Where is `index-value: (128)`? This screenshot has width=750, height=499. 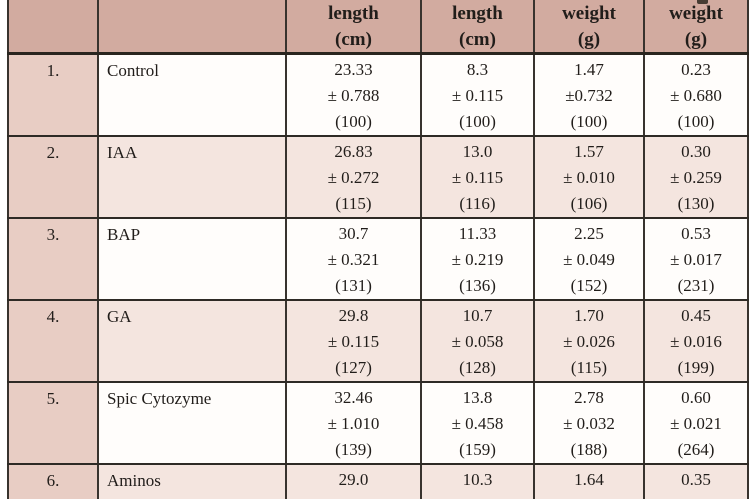
index-value: (128) is located at coordinates (477, 367).